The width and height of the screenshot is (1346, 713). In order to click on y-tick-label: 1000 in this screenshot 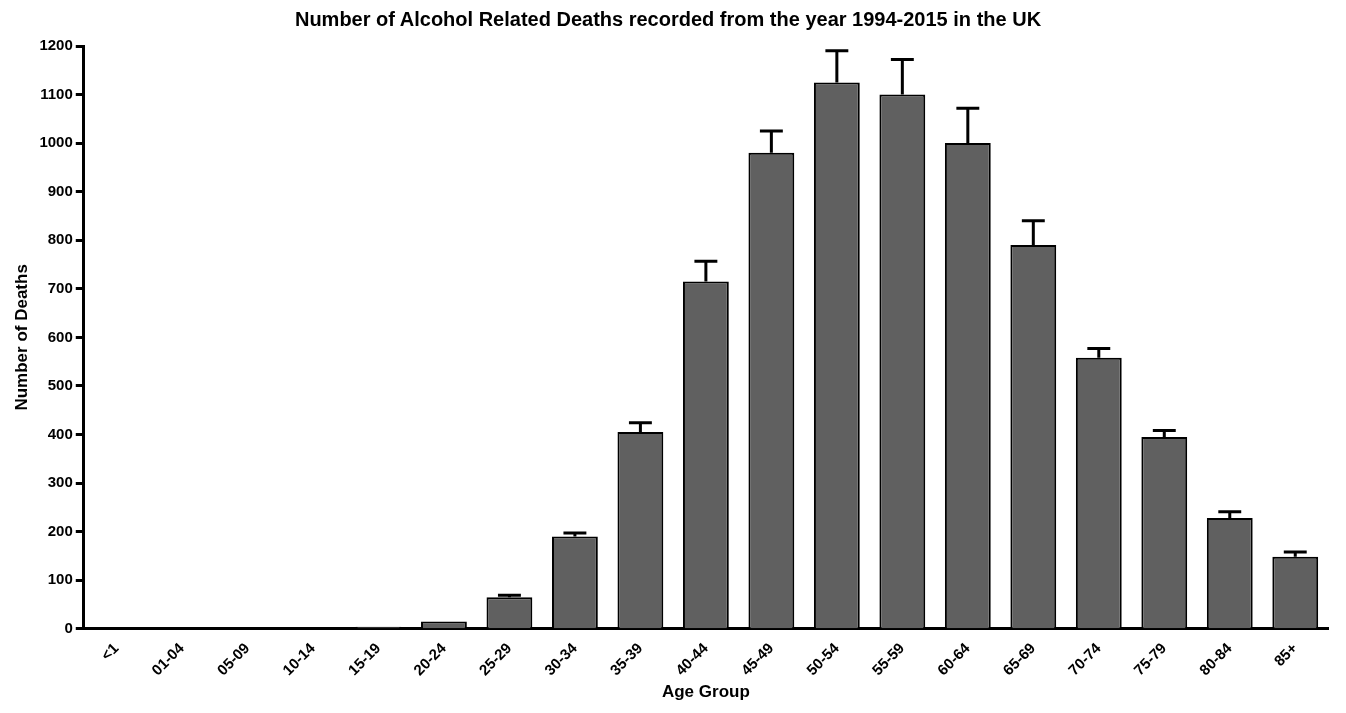, I will do `click(56, 142)`.